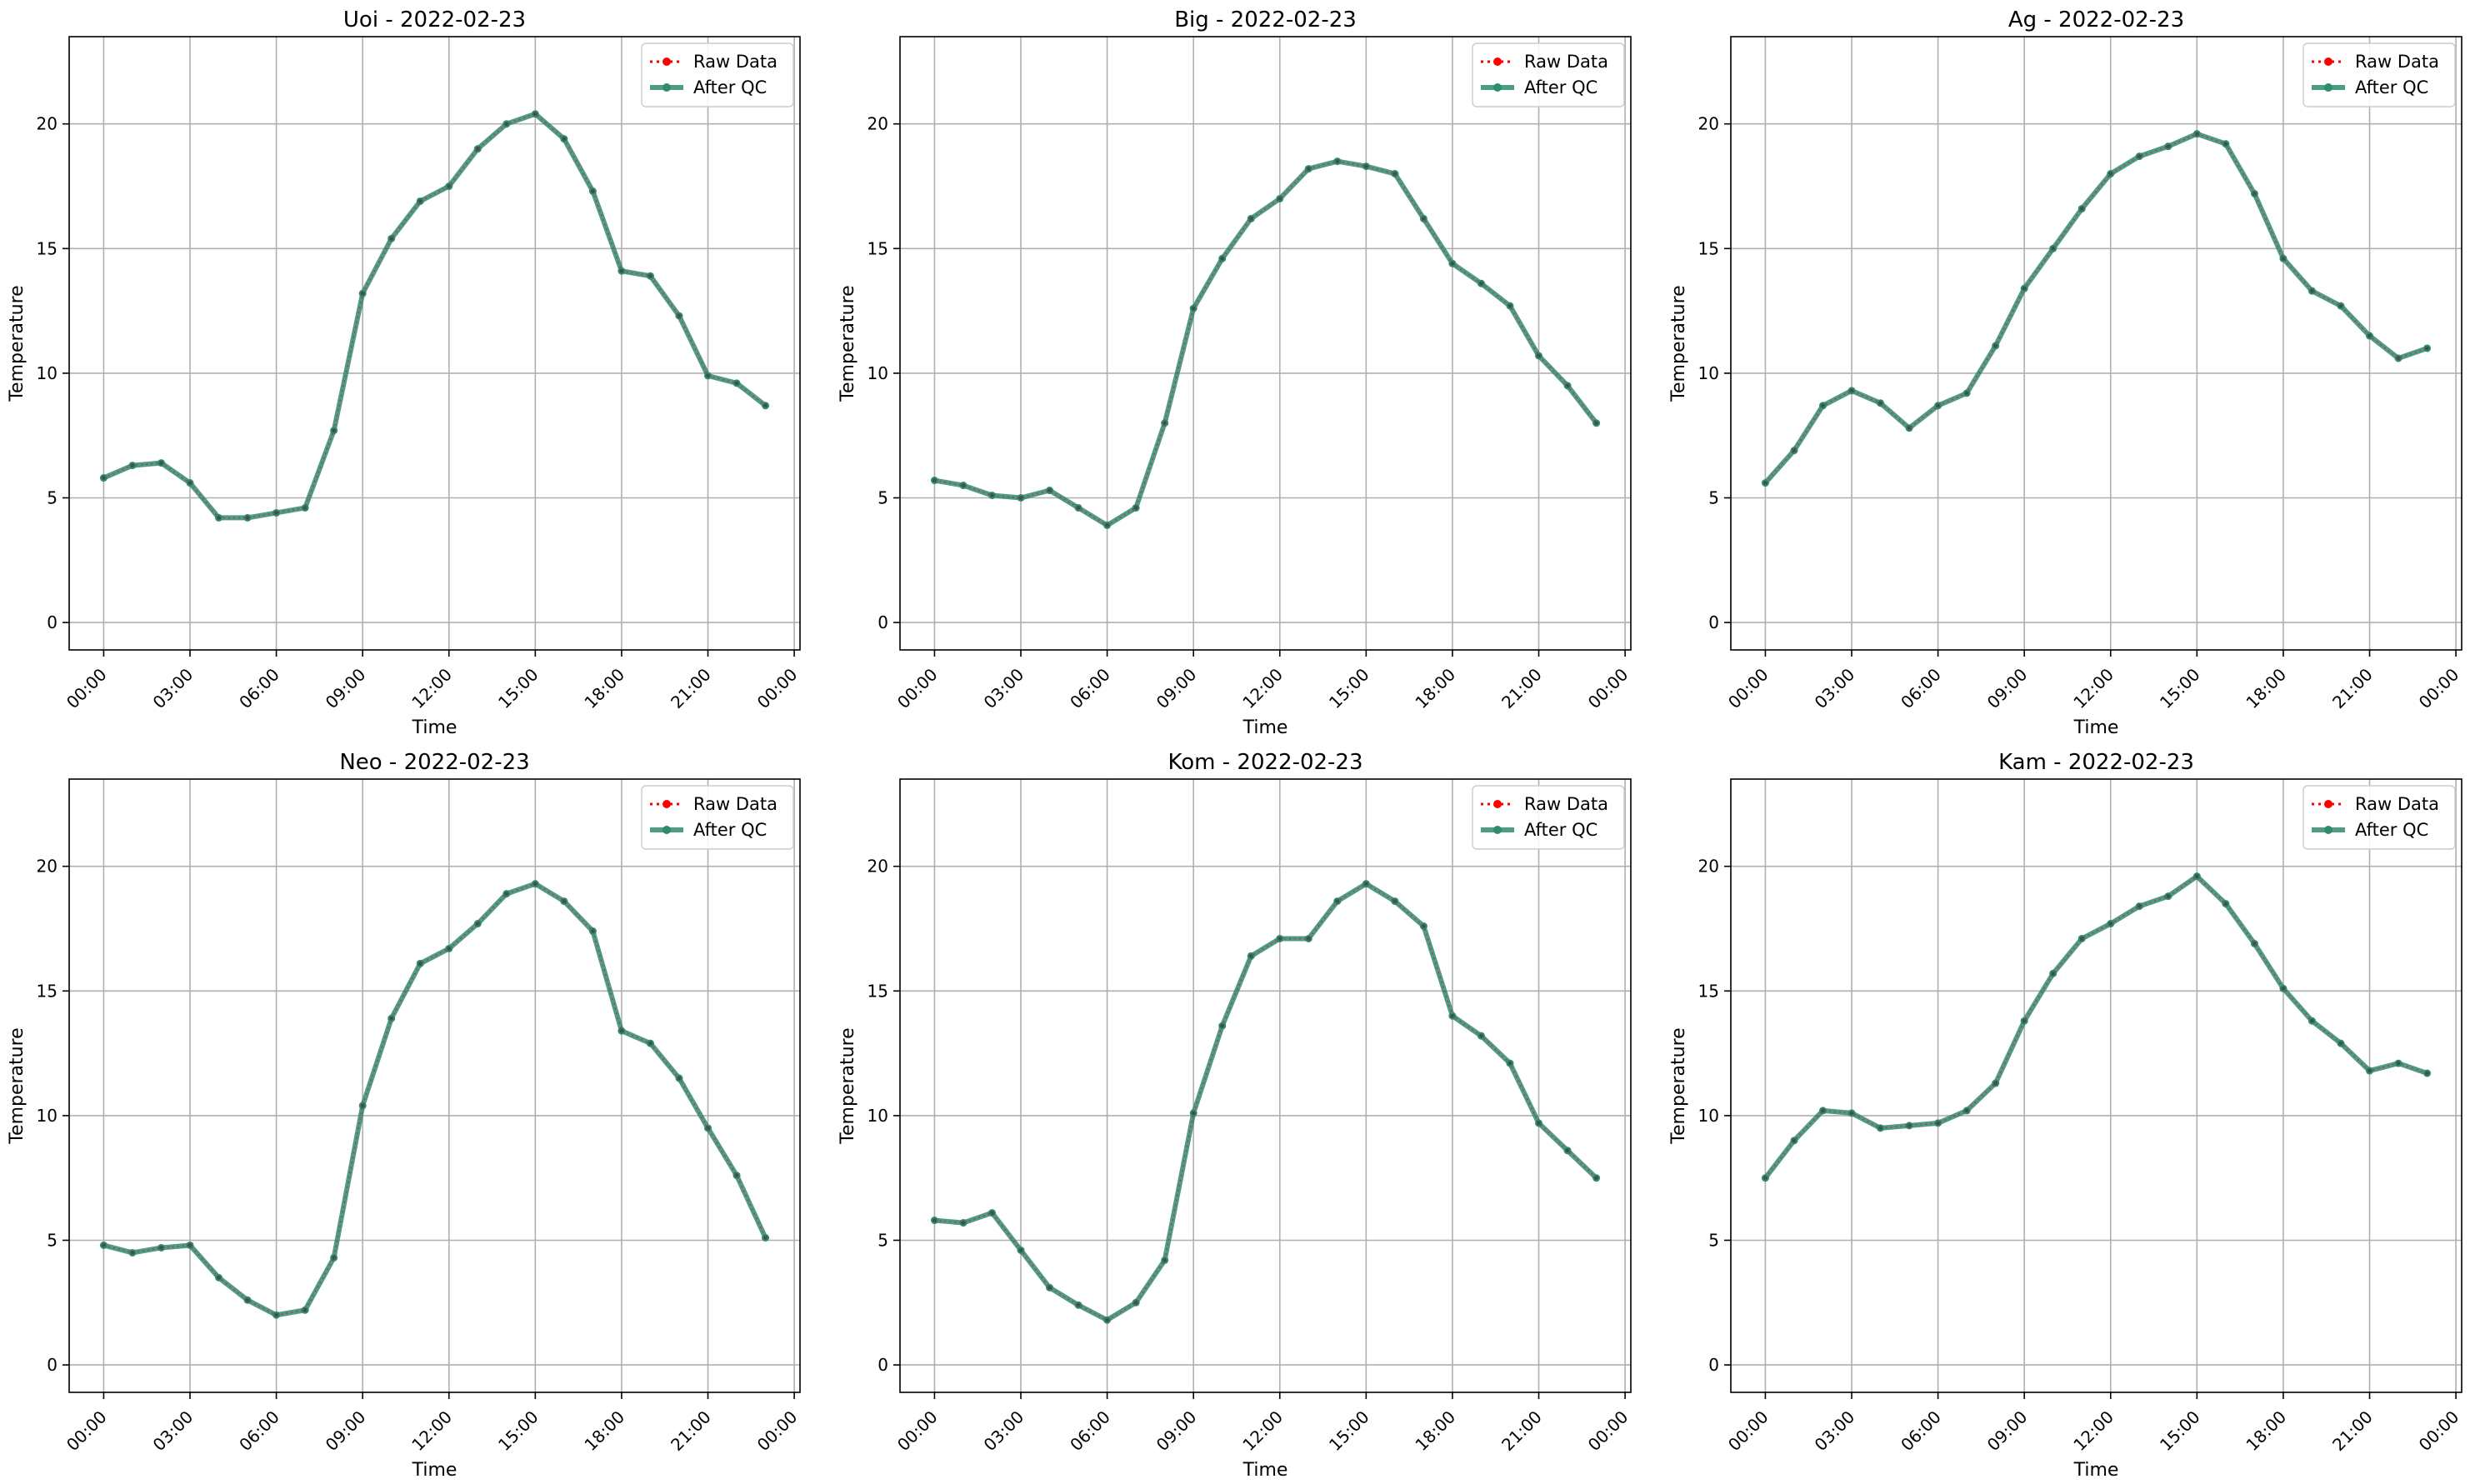 The image size is (2485, 1484). I want to click on legend-box, so click(717, 817).